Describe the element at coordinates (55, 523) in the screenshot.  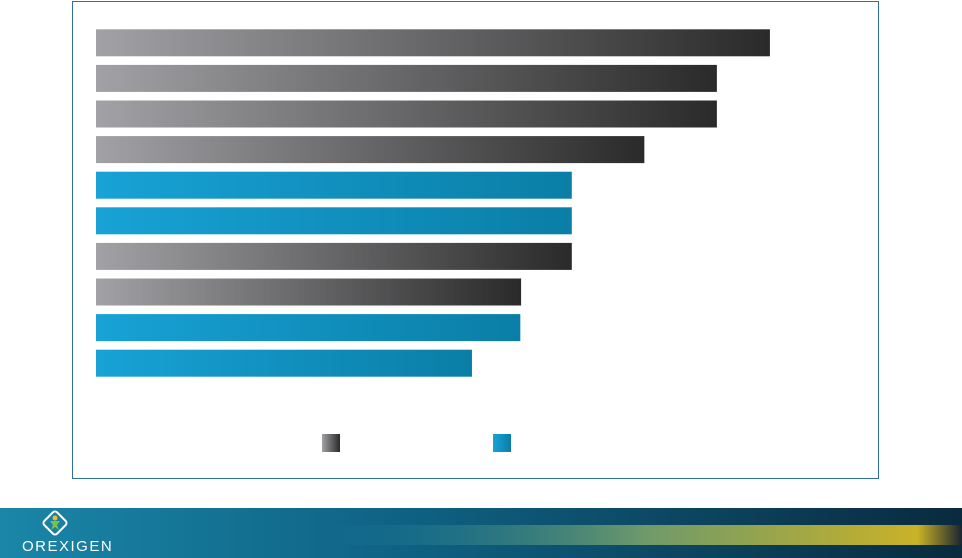
I see `logo-icon` at that location.